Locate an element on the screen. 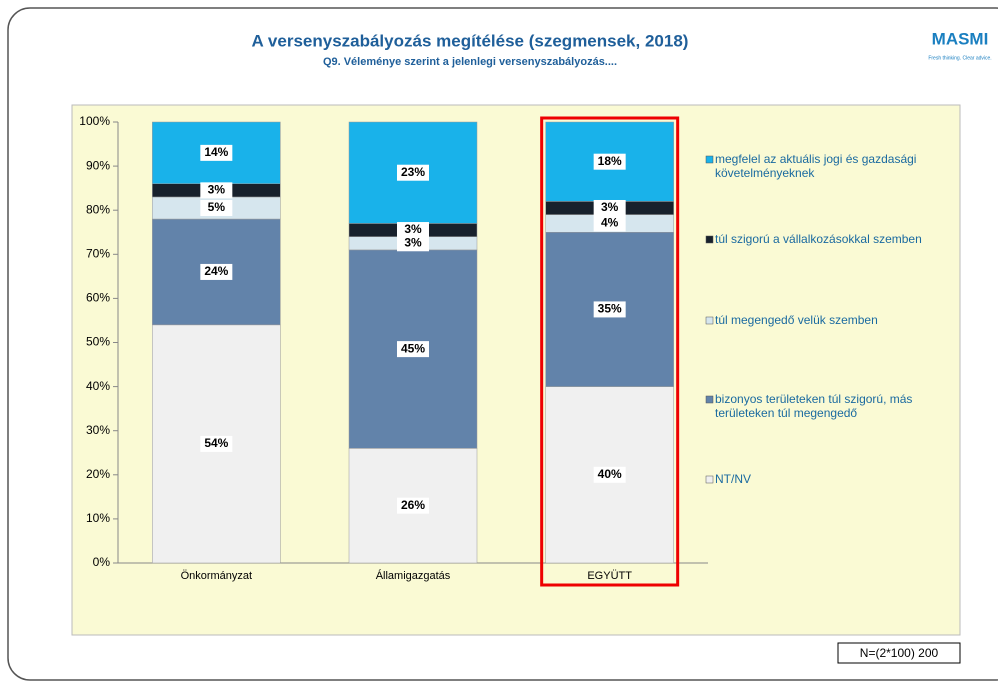 The height and width of the screenshot is (688, 998). logo-tagline: Fresh thinking. Clear advice. is located at coordinates (959, 58).